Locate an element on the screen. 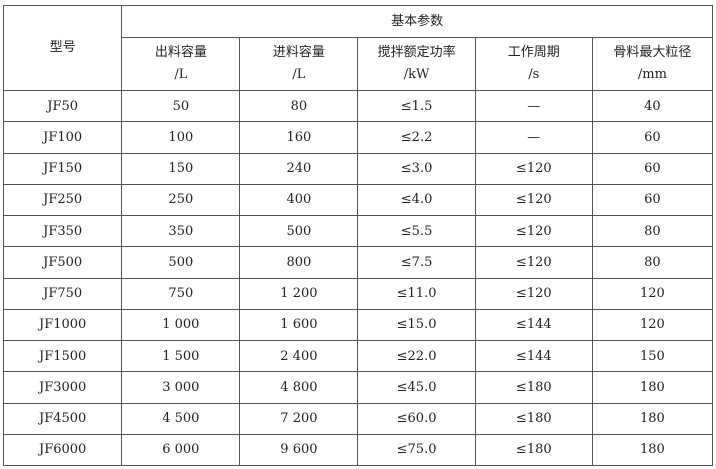 This screenshot has height=469, width=716. model-cell: JF6000 is located at coordinates (62, 450).